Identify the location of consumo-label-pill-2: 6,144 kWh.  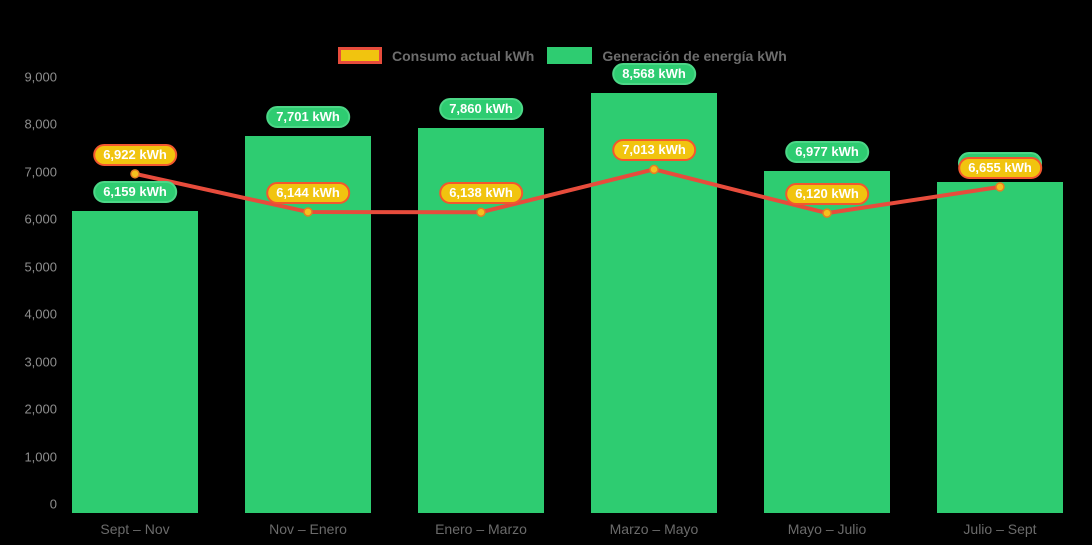
(308, 192).